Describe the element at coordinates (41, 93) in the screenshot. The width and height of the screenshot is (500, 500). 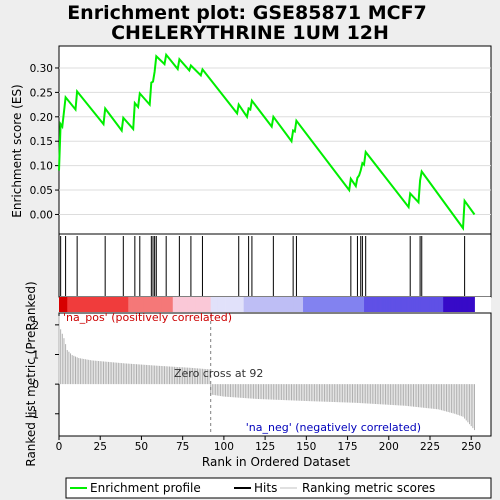
I see `es-y-tick-label: 0.25` at that location.